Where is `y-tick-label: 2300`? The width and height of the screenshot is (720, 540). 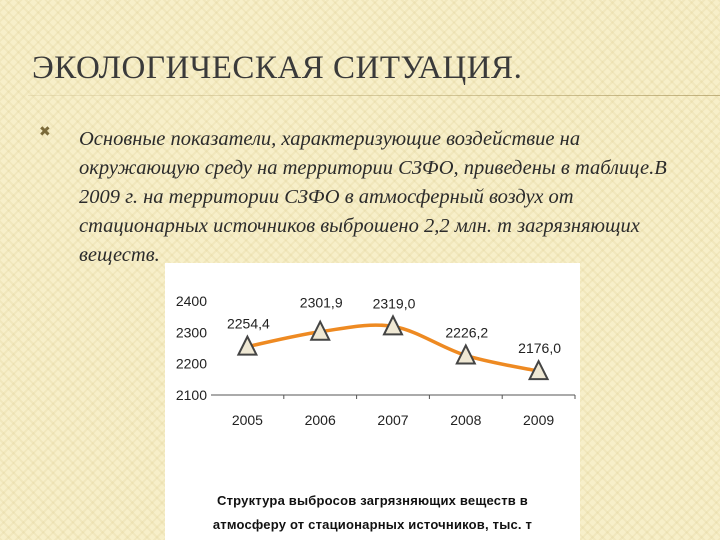
y-tick-label: 2300 is located at coordinates (191, 332).